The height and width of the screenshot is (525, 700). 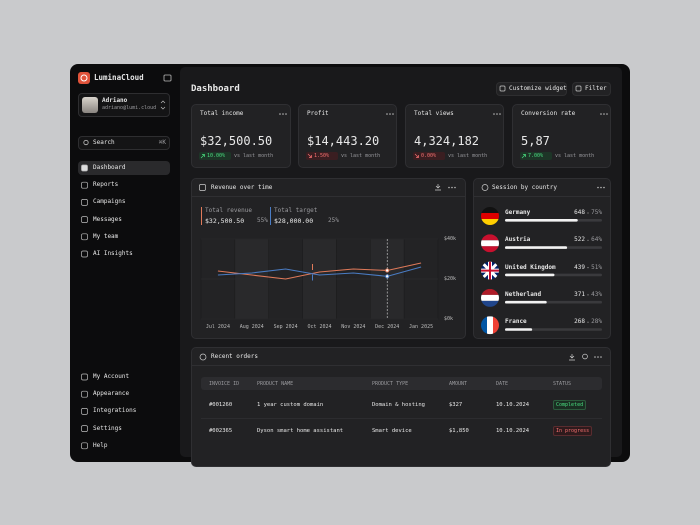 What do you see at coordinates (319, 327) in the screenshot?
I see `x-tick-label: Oct 2024` at bounding box center [319, 327].